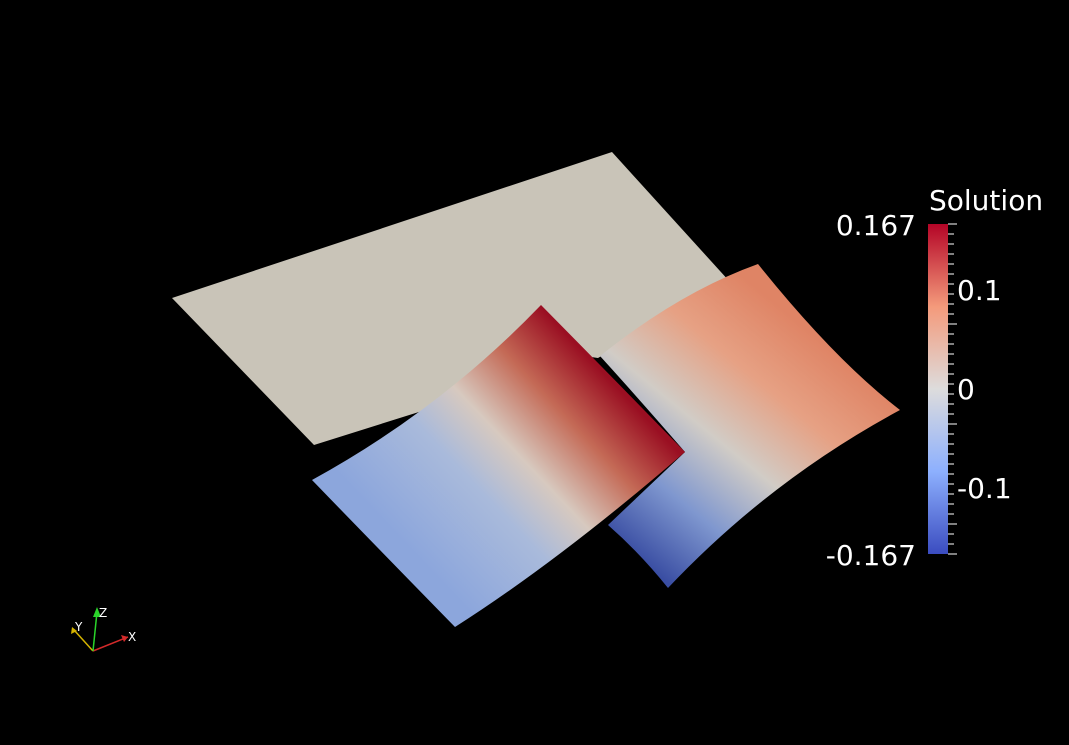 The image size is (1069, 745). What do you see at coordinates (78, 627) in the screenshot?
I see `y-axis-label: Y` at bounding box center [78, 627].